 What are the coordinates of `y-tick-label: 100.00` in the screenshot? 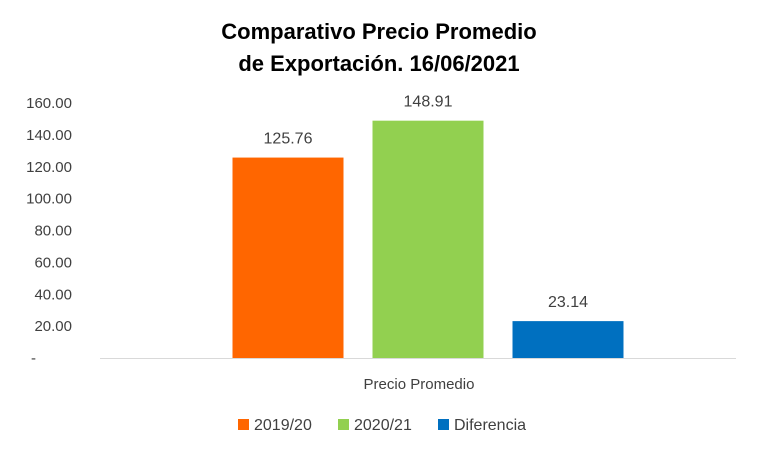 It's located at (49, 199).